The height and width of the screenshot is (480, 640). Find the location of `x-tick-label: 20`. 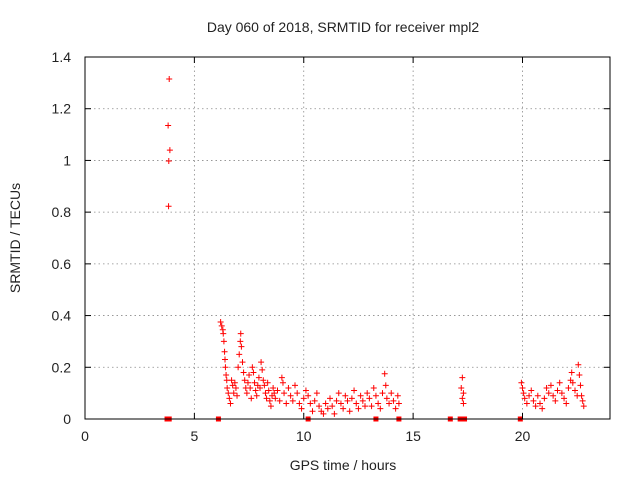

x-tick-label: 20 is located at coordinates (523, 436).